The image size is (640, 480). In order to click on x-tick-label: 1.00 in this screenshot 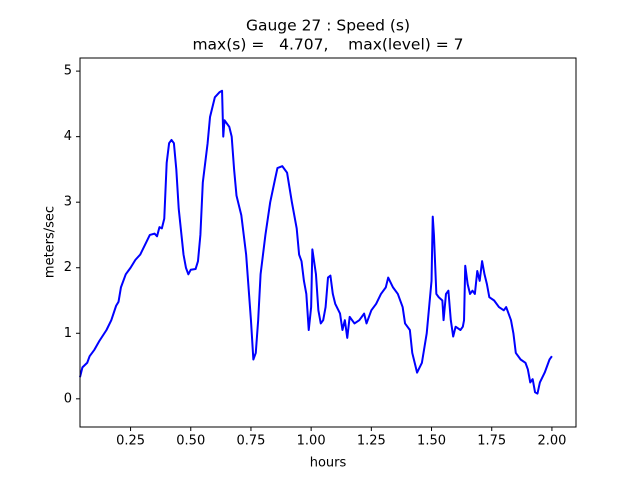, I will do `click(311, 441)`.